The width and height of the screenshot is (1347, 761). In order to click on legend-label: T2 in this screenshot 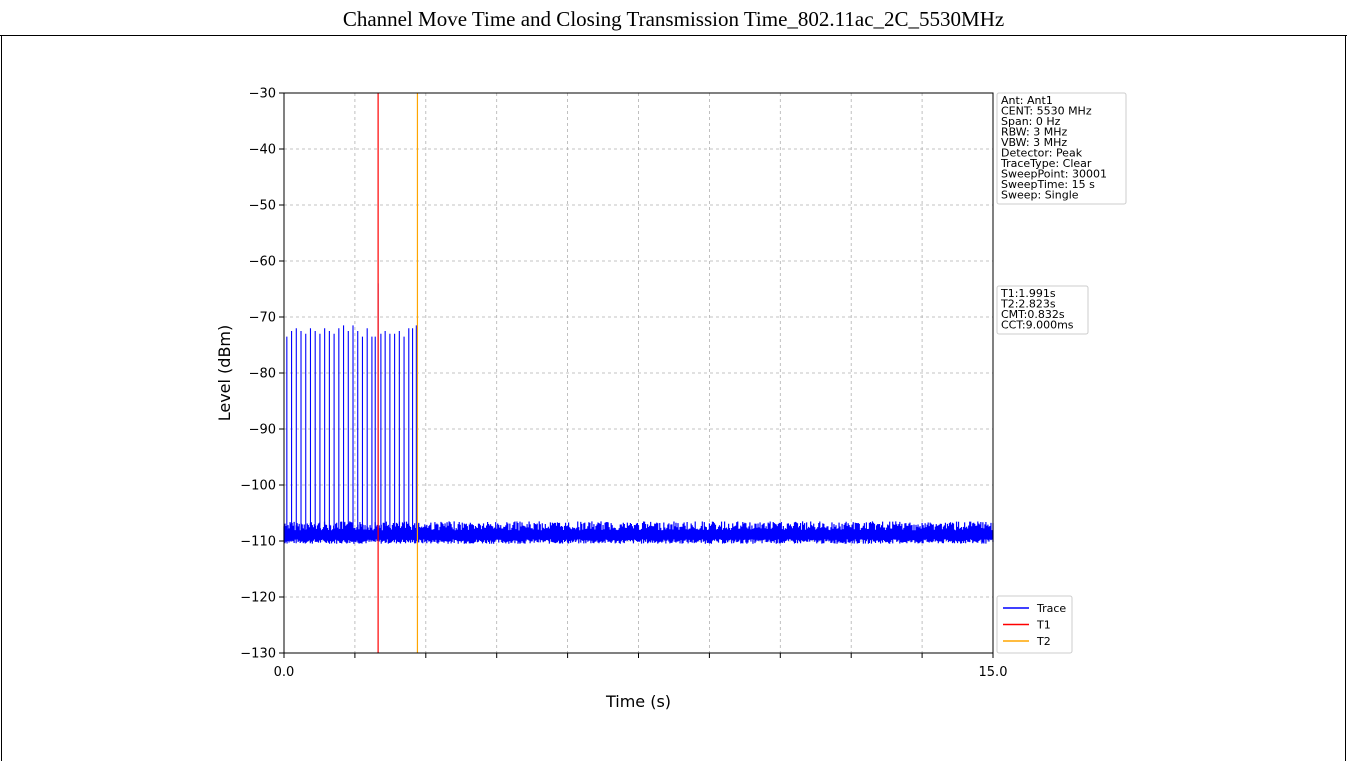, I will do `click(1043, 641)`.